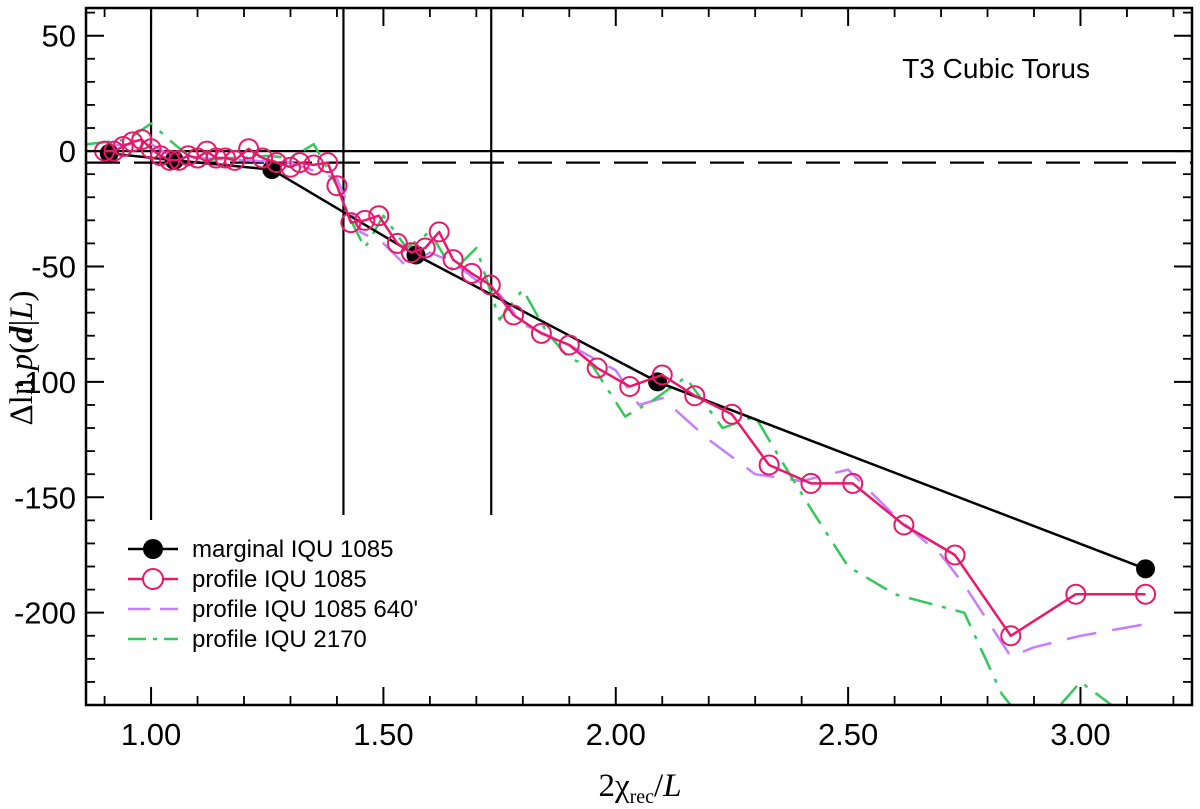 This screenshot has width=1200, height=809. What do you see at coordinates (22, 357) in the screenshot?
I see `y-axis-label: Δln p(d|L)` at bounding box center [22, 357].